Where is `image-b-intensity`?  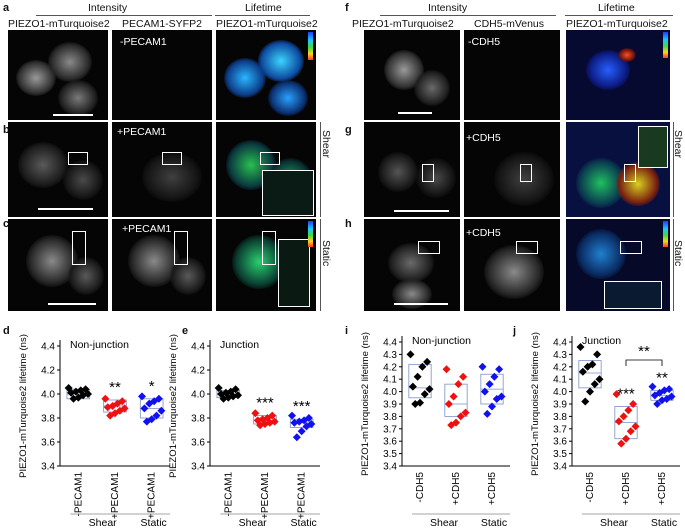 image-b-intensity is located at coordinates (58, 169).